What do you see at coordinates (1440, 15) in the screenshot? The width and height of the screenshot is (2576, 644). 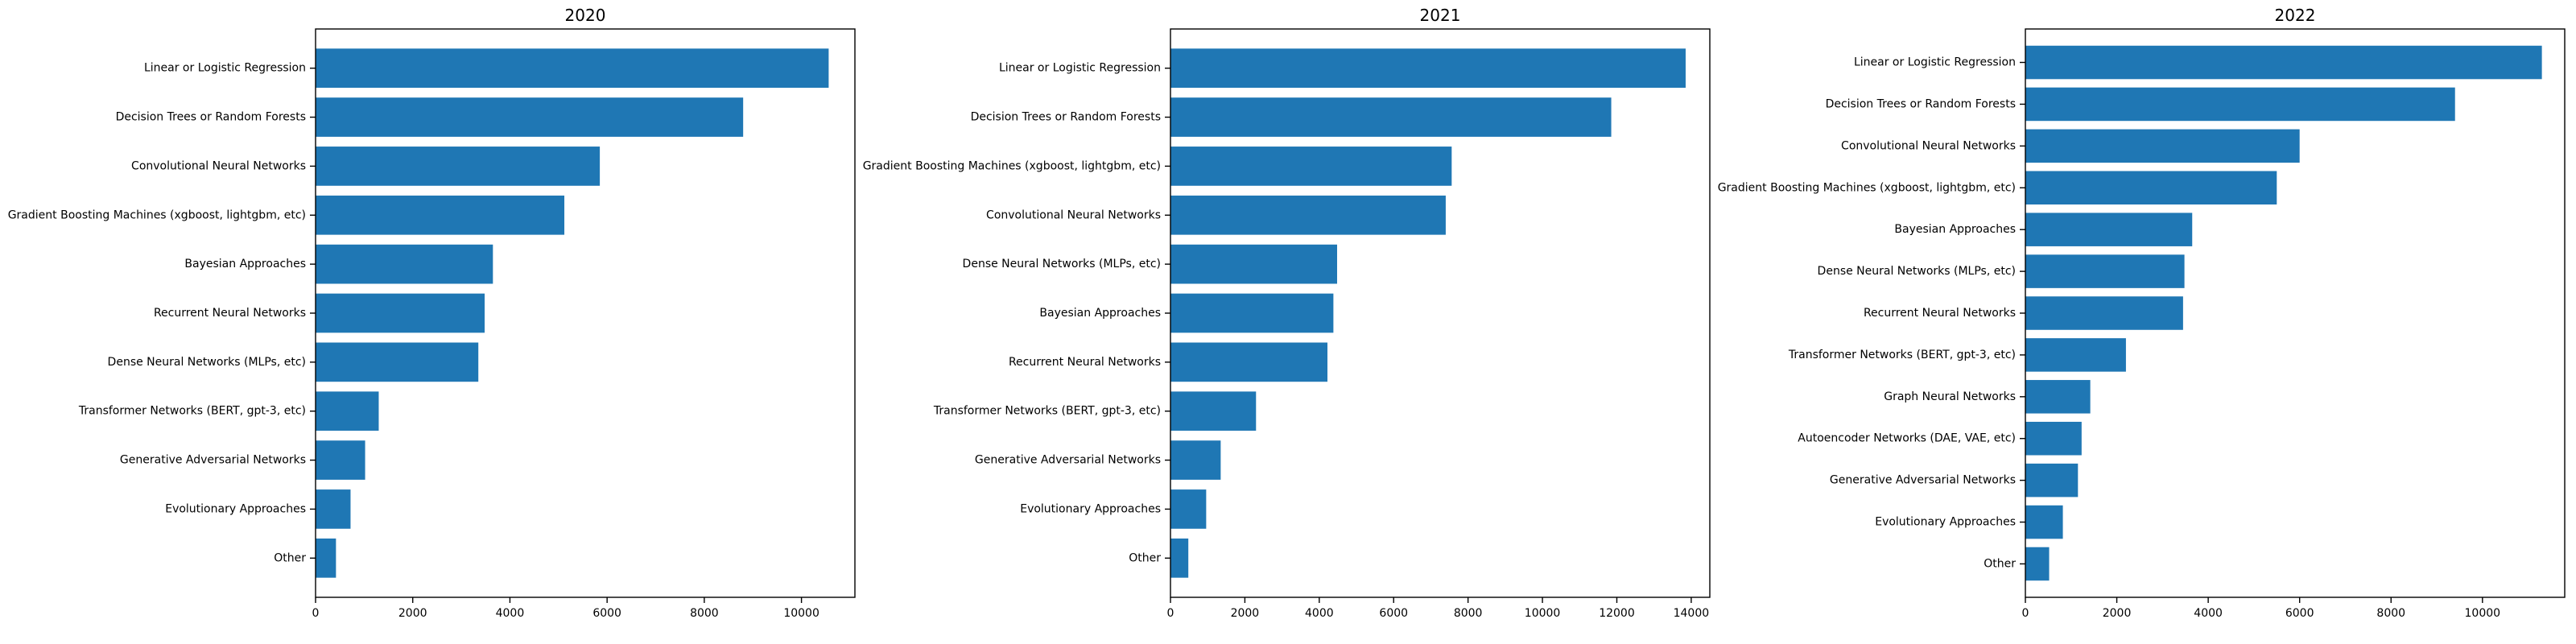 I see `chart-title: 2021` at bounding box center [1440, 15].